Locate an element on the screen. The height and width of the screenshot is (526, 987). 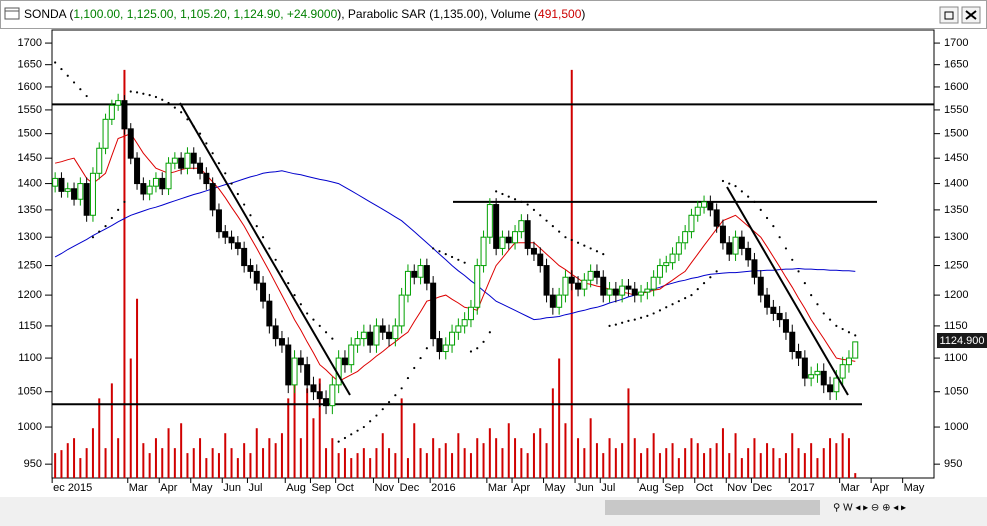
y-tick-label-right: 1150 is located at coordinates (956, 326).